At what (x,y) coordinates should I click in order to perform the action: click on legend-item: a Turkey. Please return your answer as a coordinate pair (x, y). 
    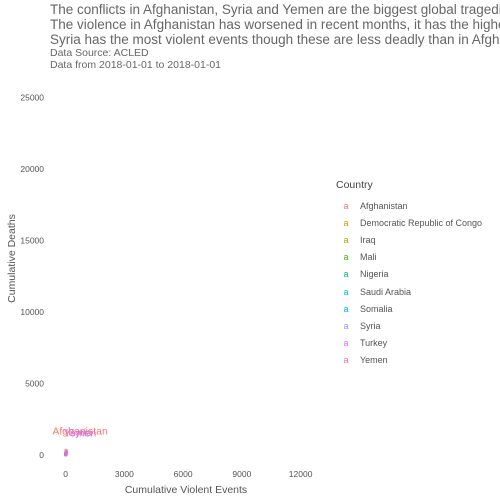
    Looking at the image, I should click on (409, 343).